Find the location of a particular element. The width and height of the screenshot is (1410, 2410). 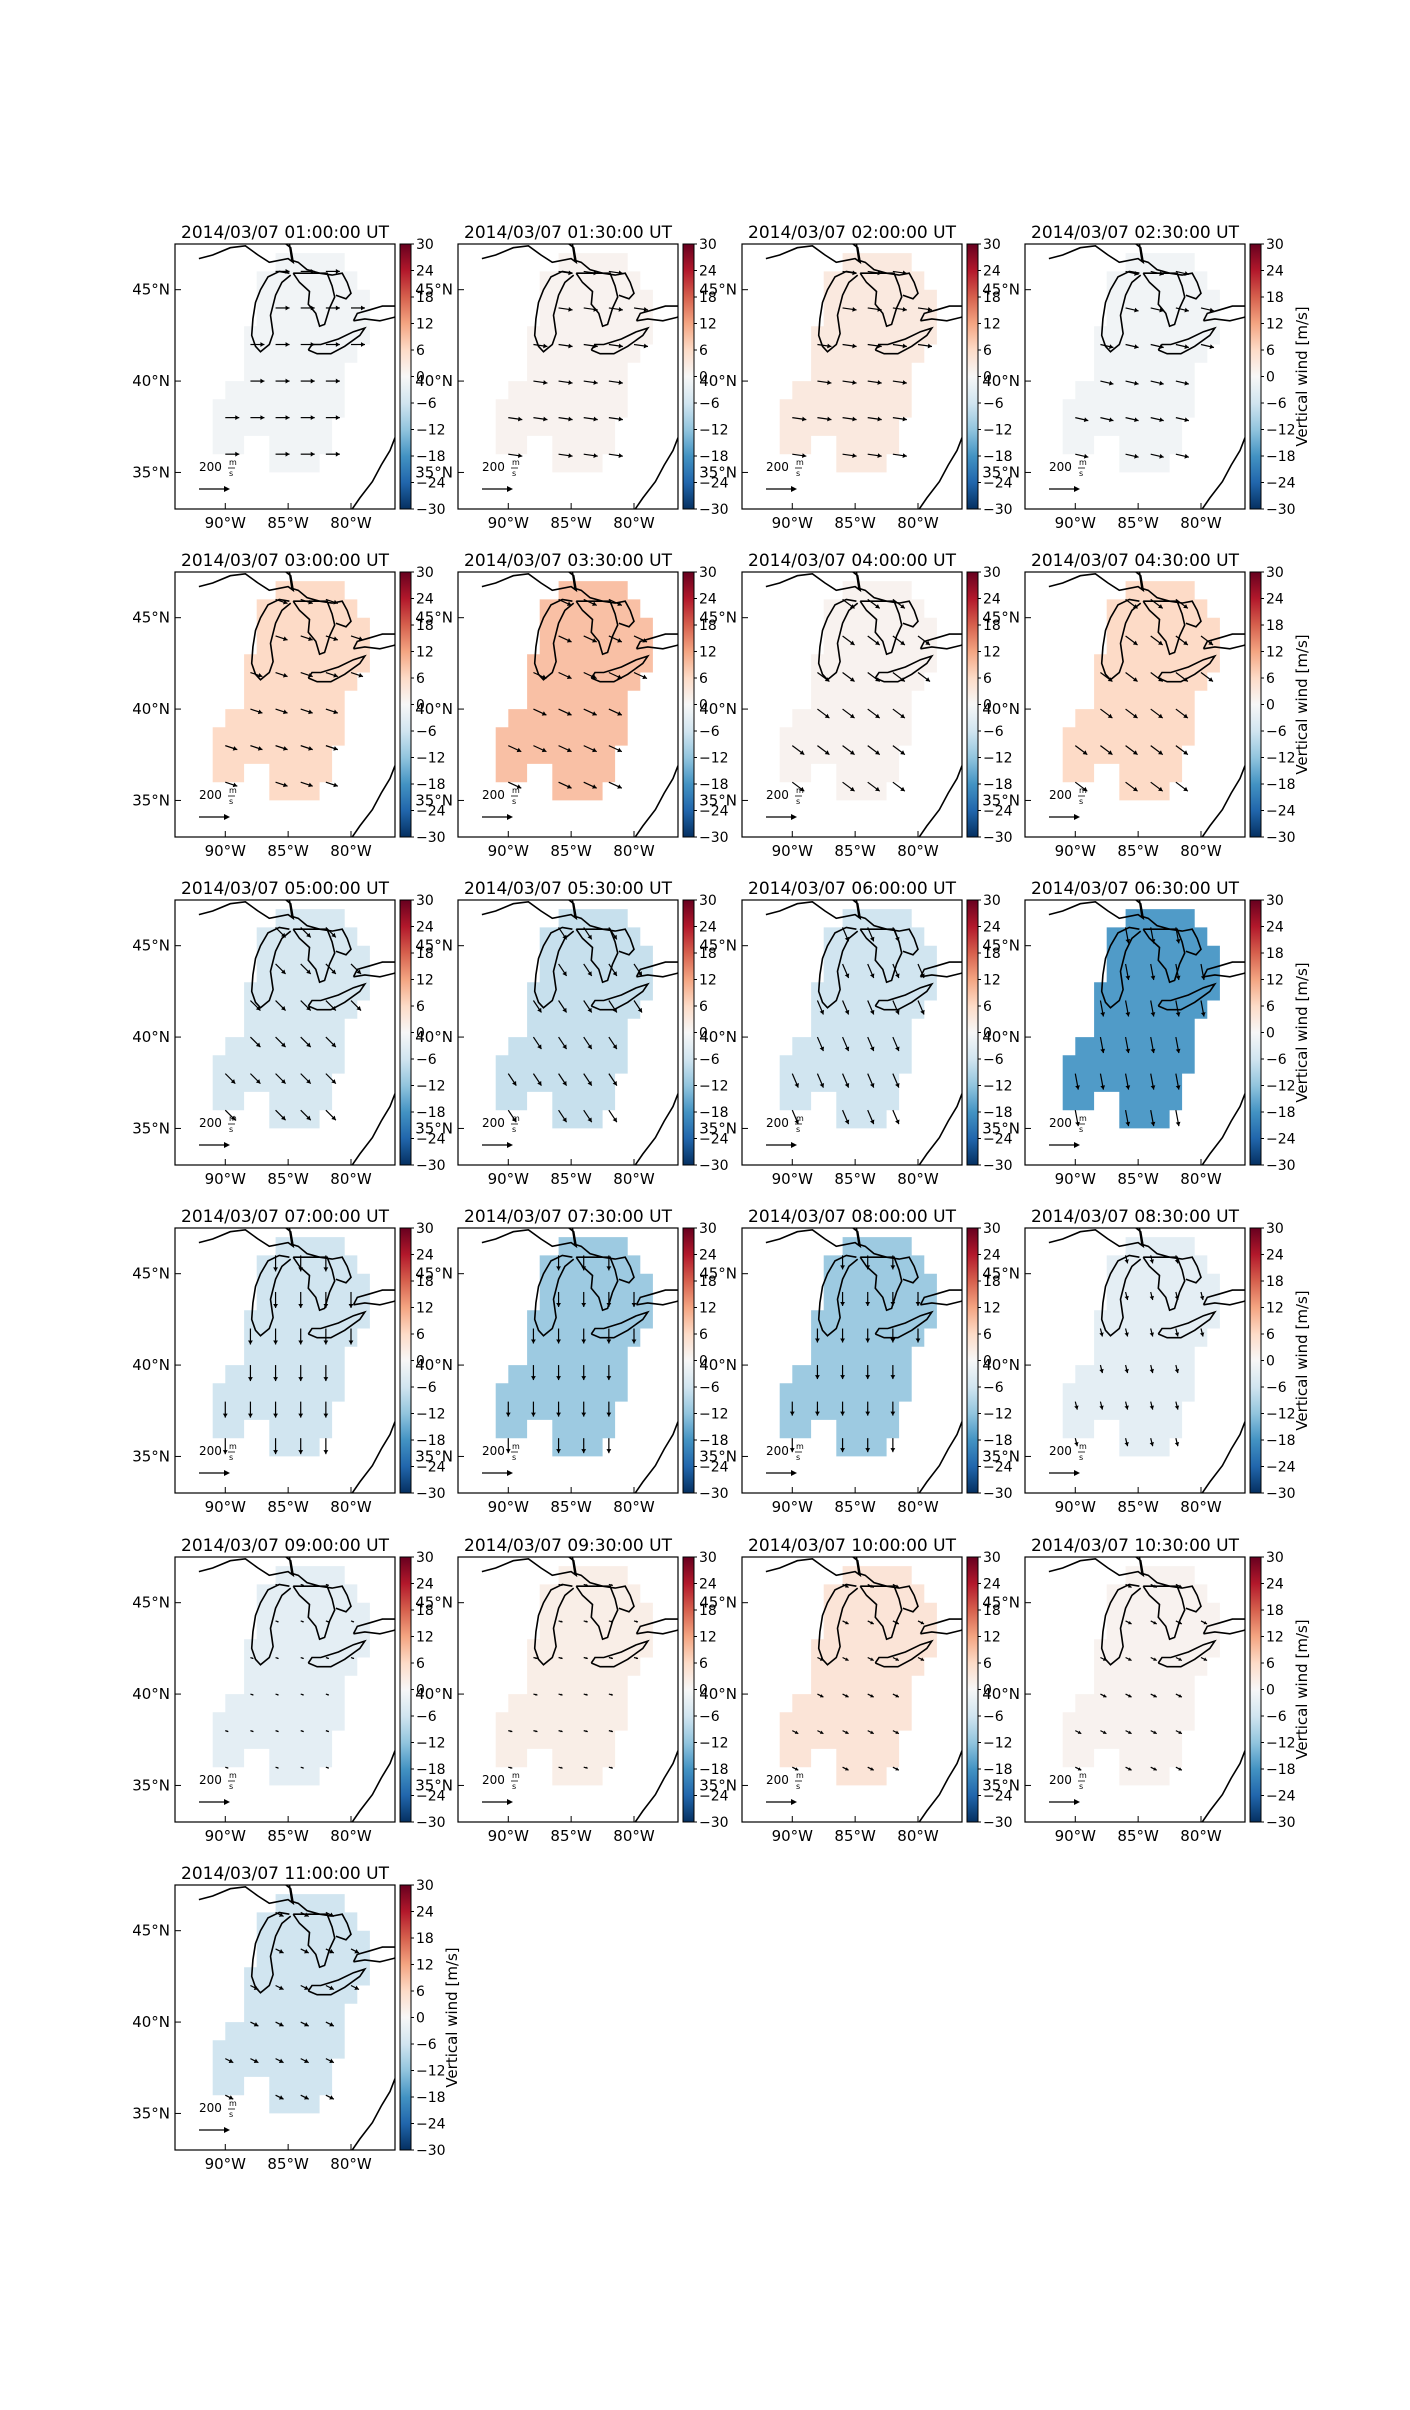

canada-coast-outline is located at coordinates (1169, 1585).